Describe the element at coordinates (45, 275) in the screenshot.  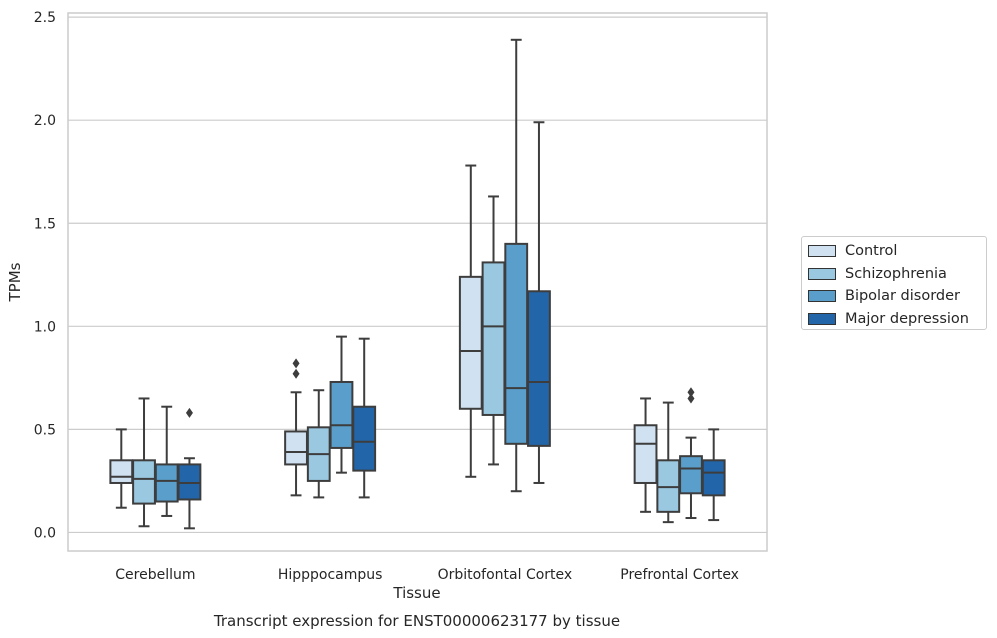
I see `y-axis-ticks: 0.0 0.5 1.0 1.5 2.0 2.5` at that location.